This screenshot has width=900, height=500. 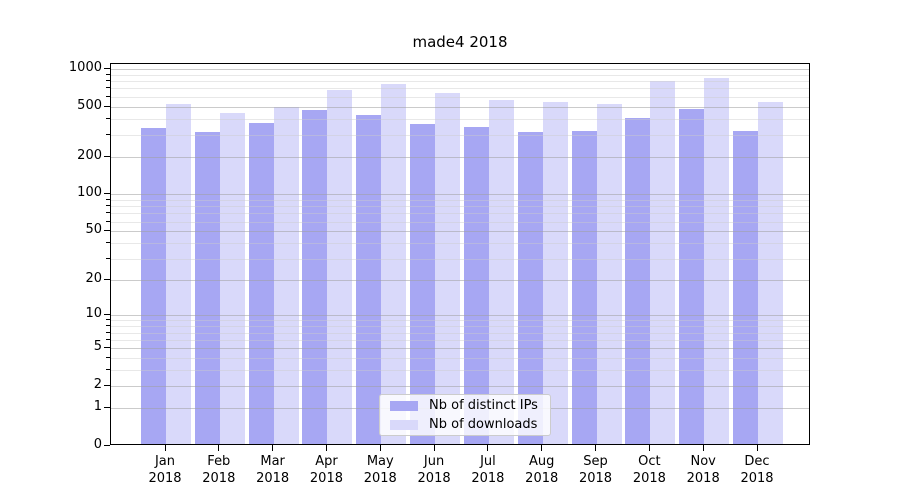 I want to click on y-tick-label: 20, so click(x=93, y=278).